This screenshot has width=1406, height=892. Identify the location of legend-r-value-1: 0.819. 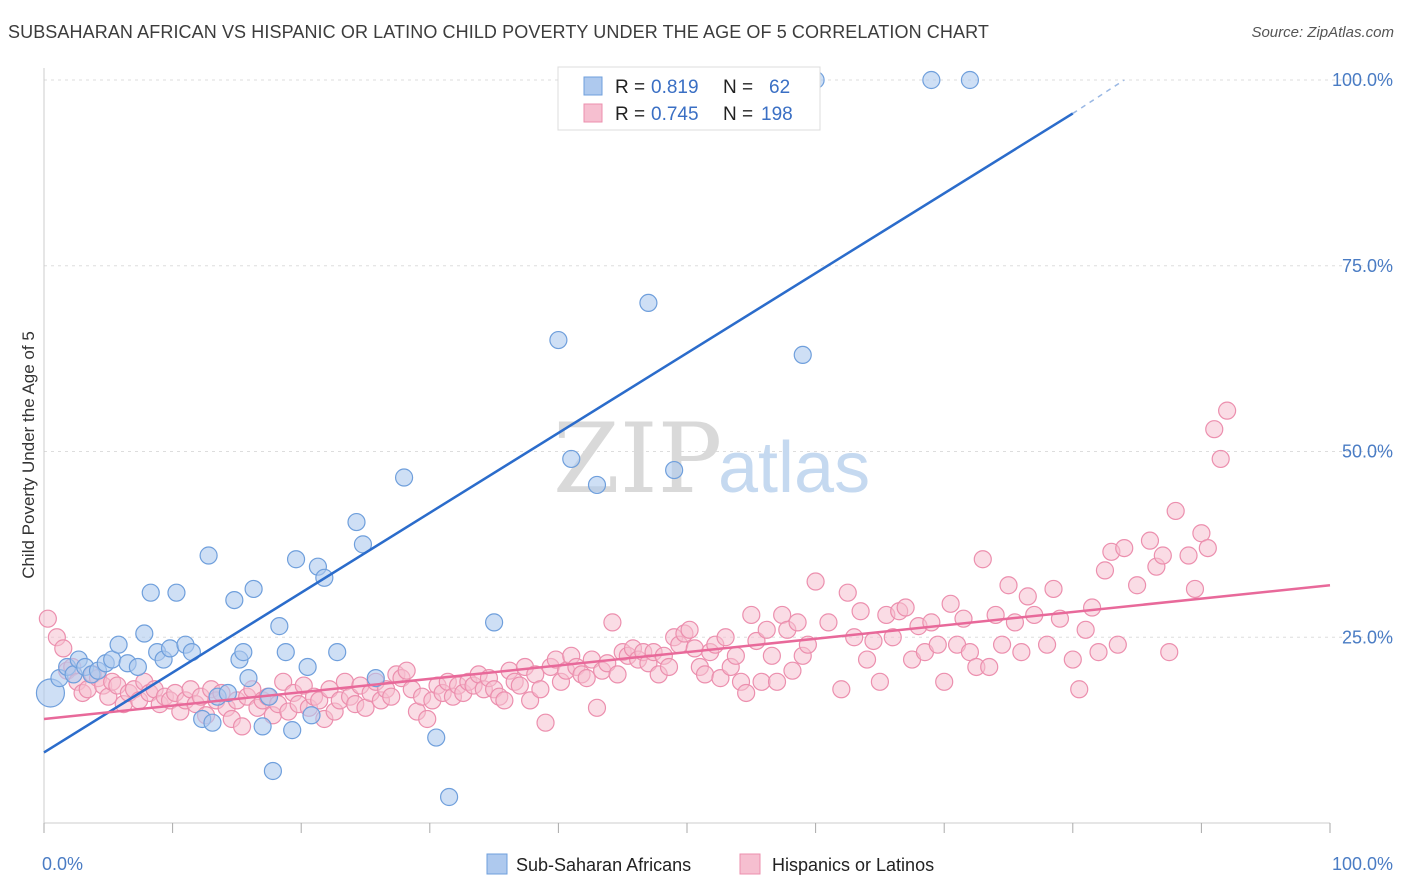
(675, 87).